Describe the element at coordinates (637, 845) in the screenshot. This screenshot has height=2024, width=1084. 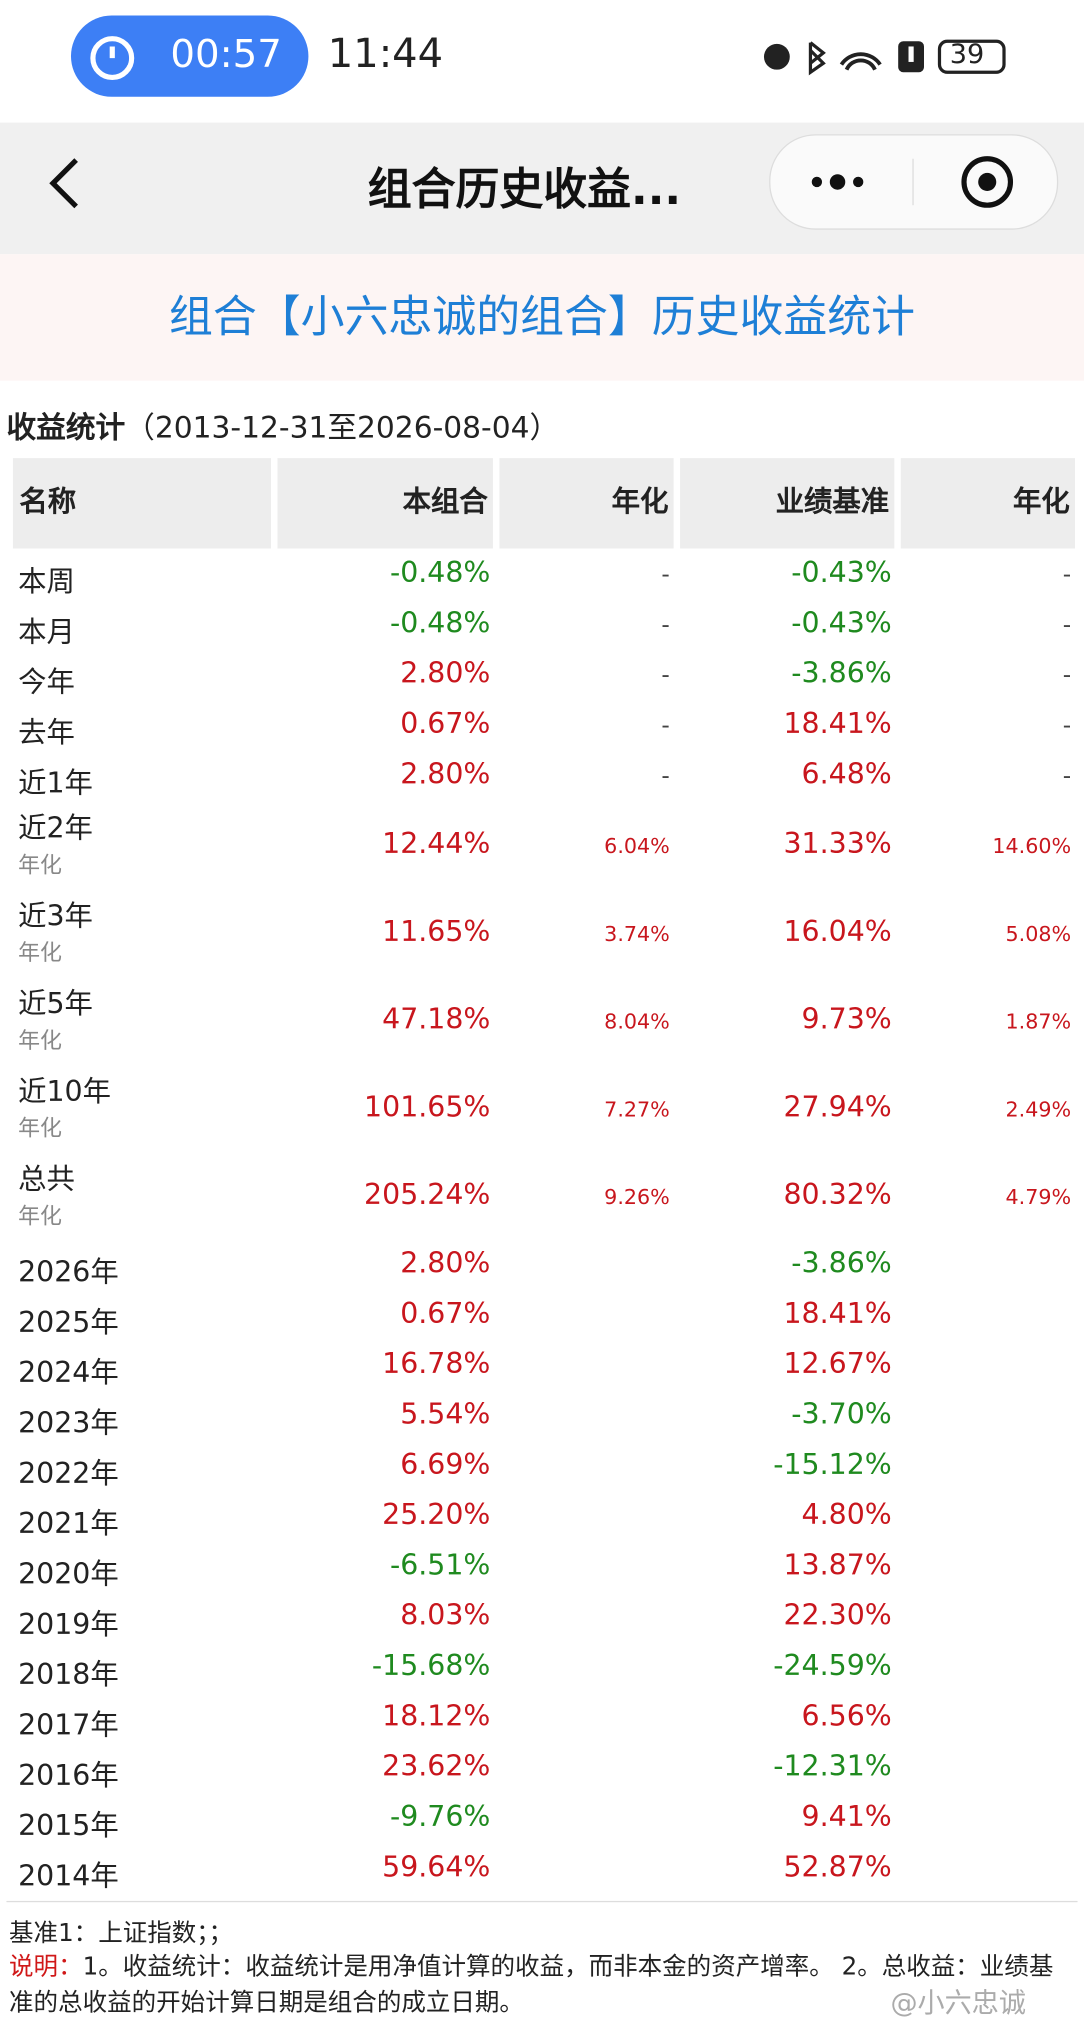
I see `cell-value: 6.04%` at that location.